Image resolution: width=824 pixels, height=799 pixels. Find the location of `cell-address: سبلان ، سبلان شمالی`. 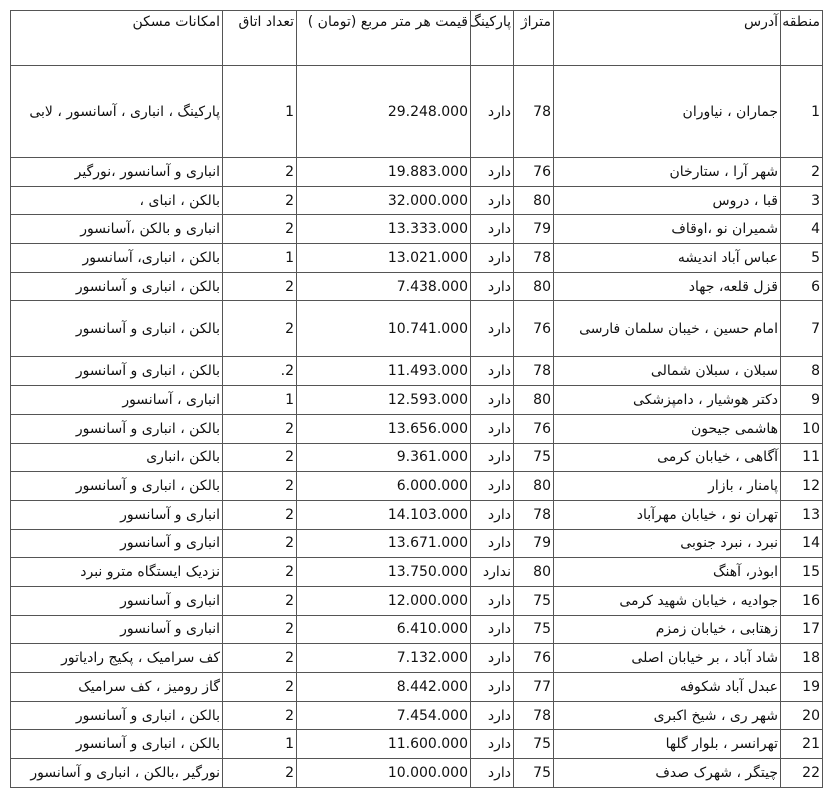

cell-address: سبلان ، سبلان شمالی is located at coordinates (667, 371).